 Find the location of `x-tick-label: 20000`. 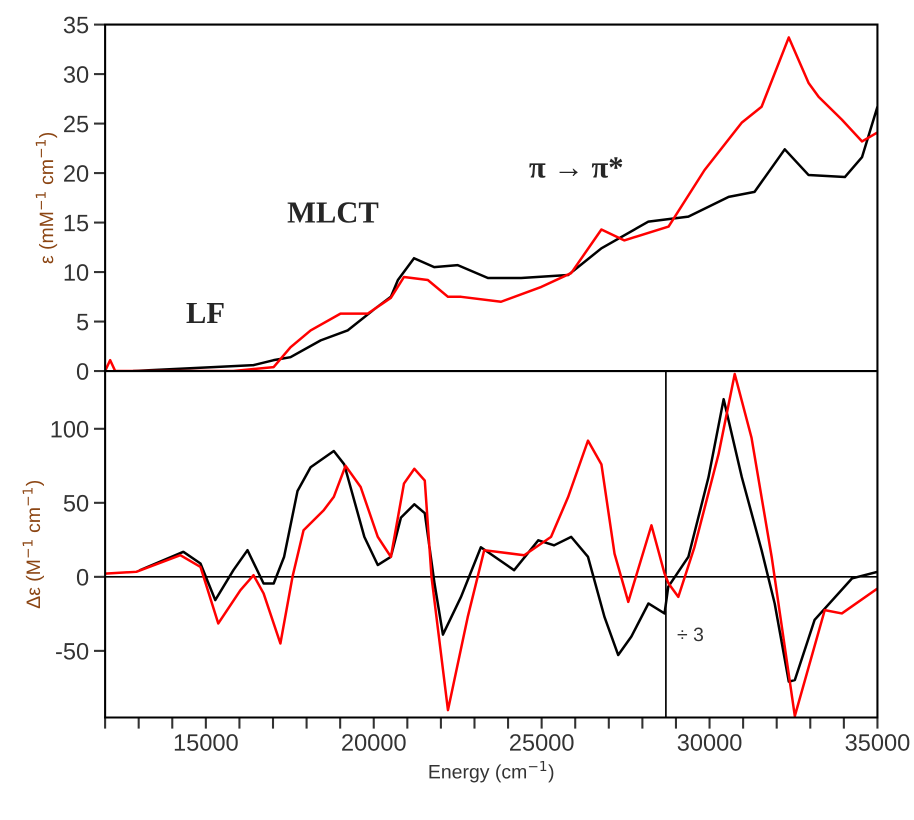

x-tick-label: 20000 is located at coordinates (374, 742).